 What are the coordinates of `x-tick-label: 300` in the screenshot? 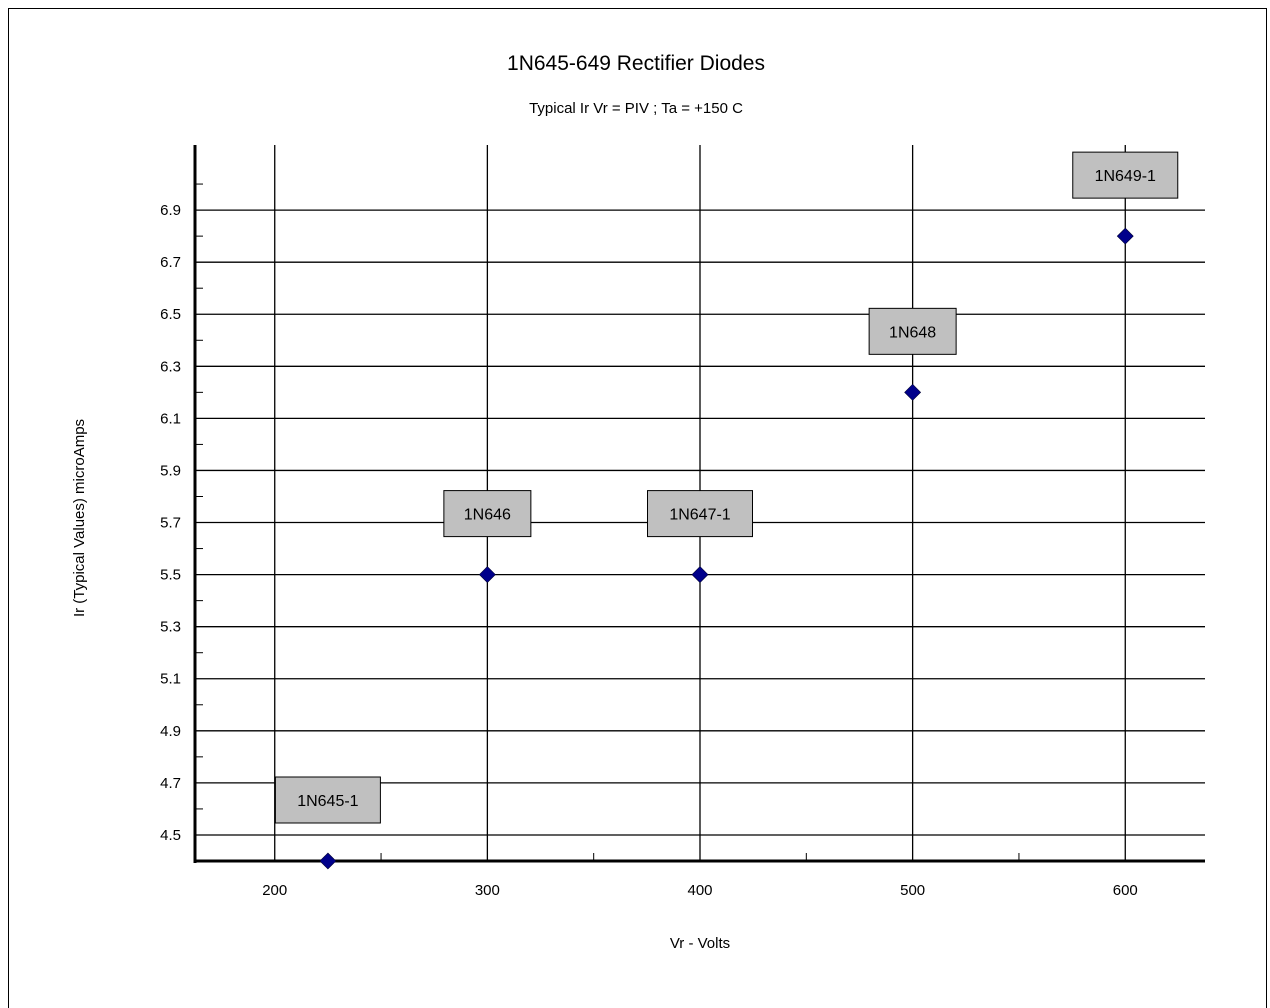 It's located at (487, 890).